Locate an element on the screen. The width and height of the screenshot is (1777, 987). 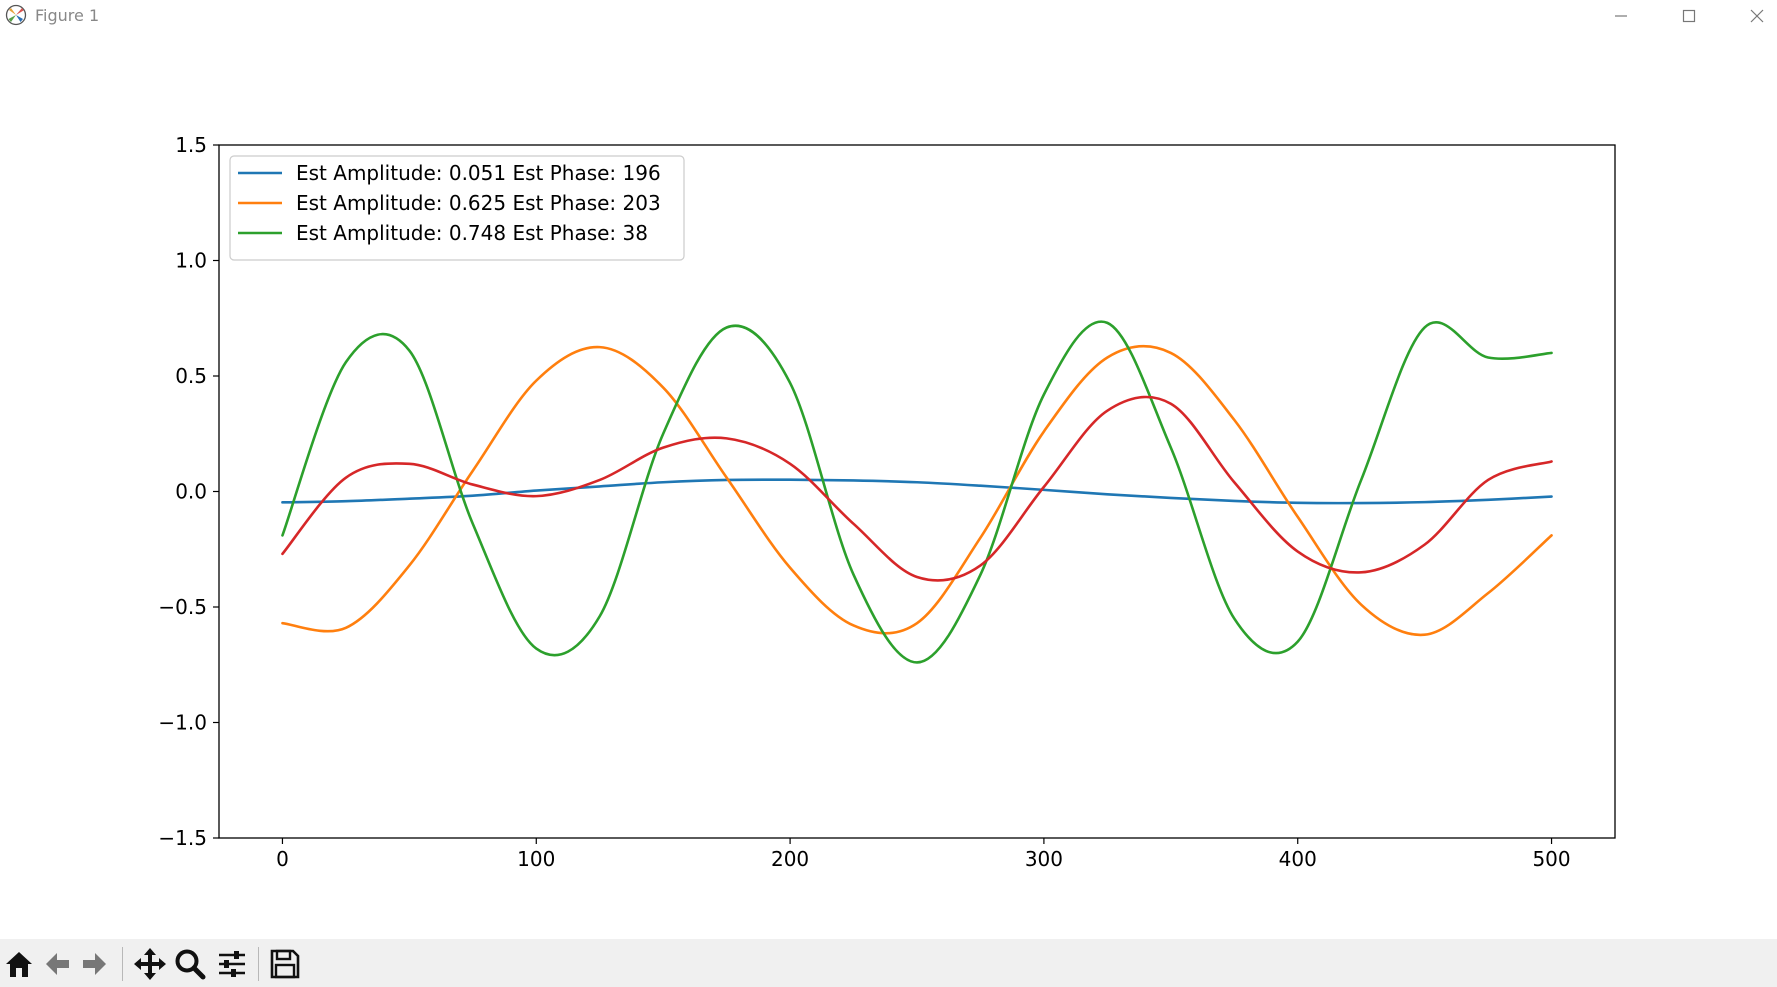
sliders-icon is located at coordinates (232, 964).